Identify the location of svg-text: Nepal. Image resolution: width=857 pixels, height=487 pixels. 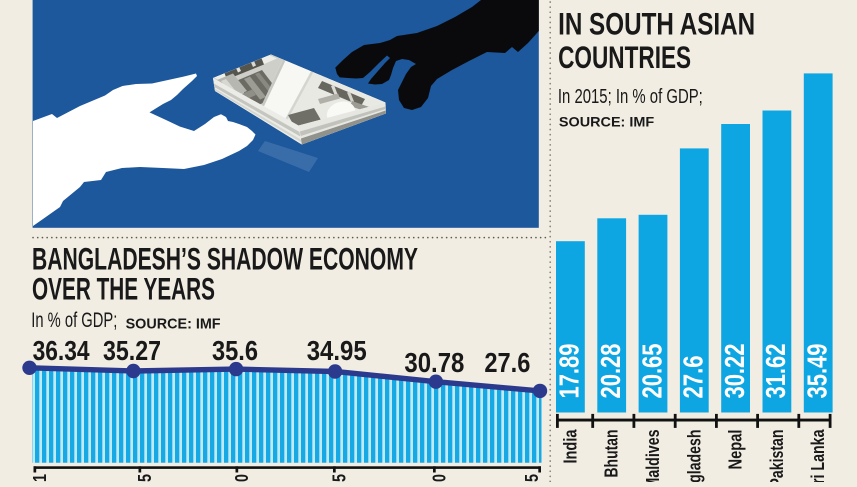
(736, 450).